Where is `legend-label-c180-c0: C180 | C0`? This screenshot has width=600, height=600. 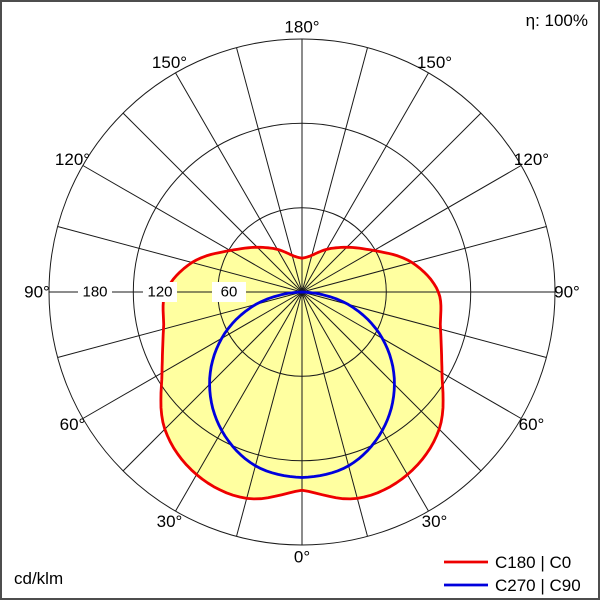
legend-label-c180-c0: C180 | C0 is located at coordinates (533, 562).